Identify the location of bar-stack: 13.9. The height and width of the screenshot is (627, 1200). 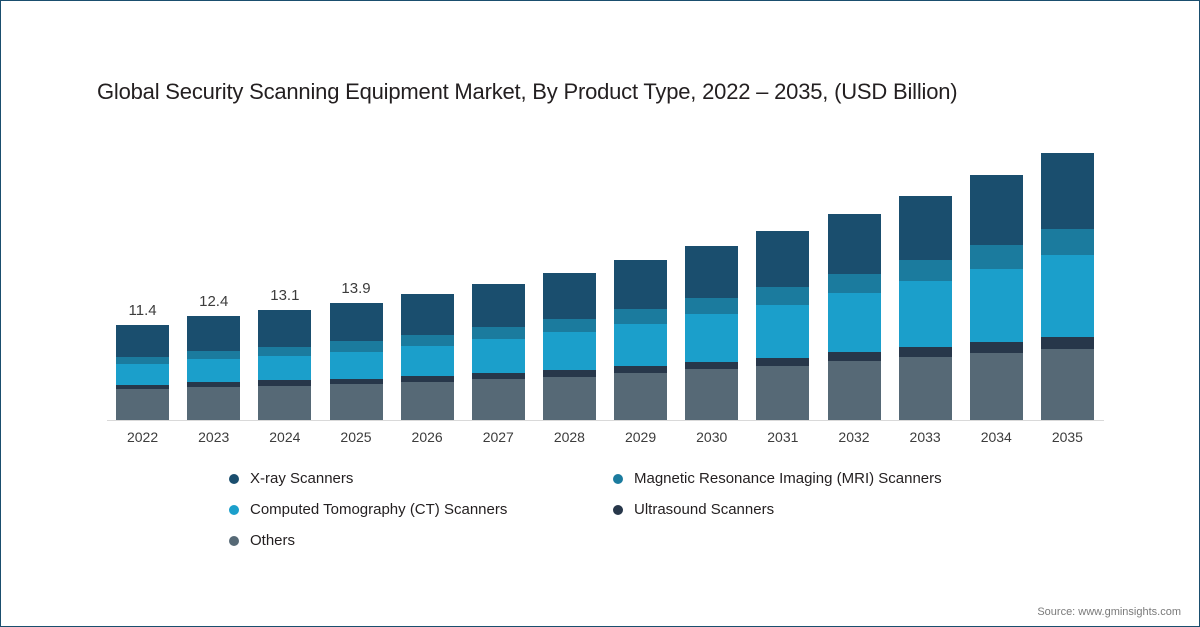
(356, 350).